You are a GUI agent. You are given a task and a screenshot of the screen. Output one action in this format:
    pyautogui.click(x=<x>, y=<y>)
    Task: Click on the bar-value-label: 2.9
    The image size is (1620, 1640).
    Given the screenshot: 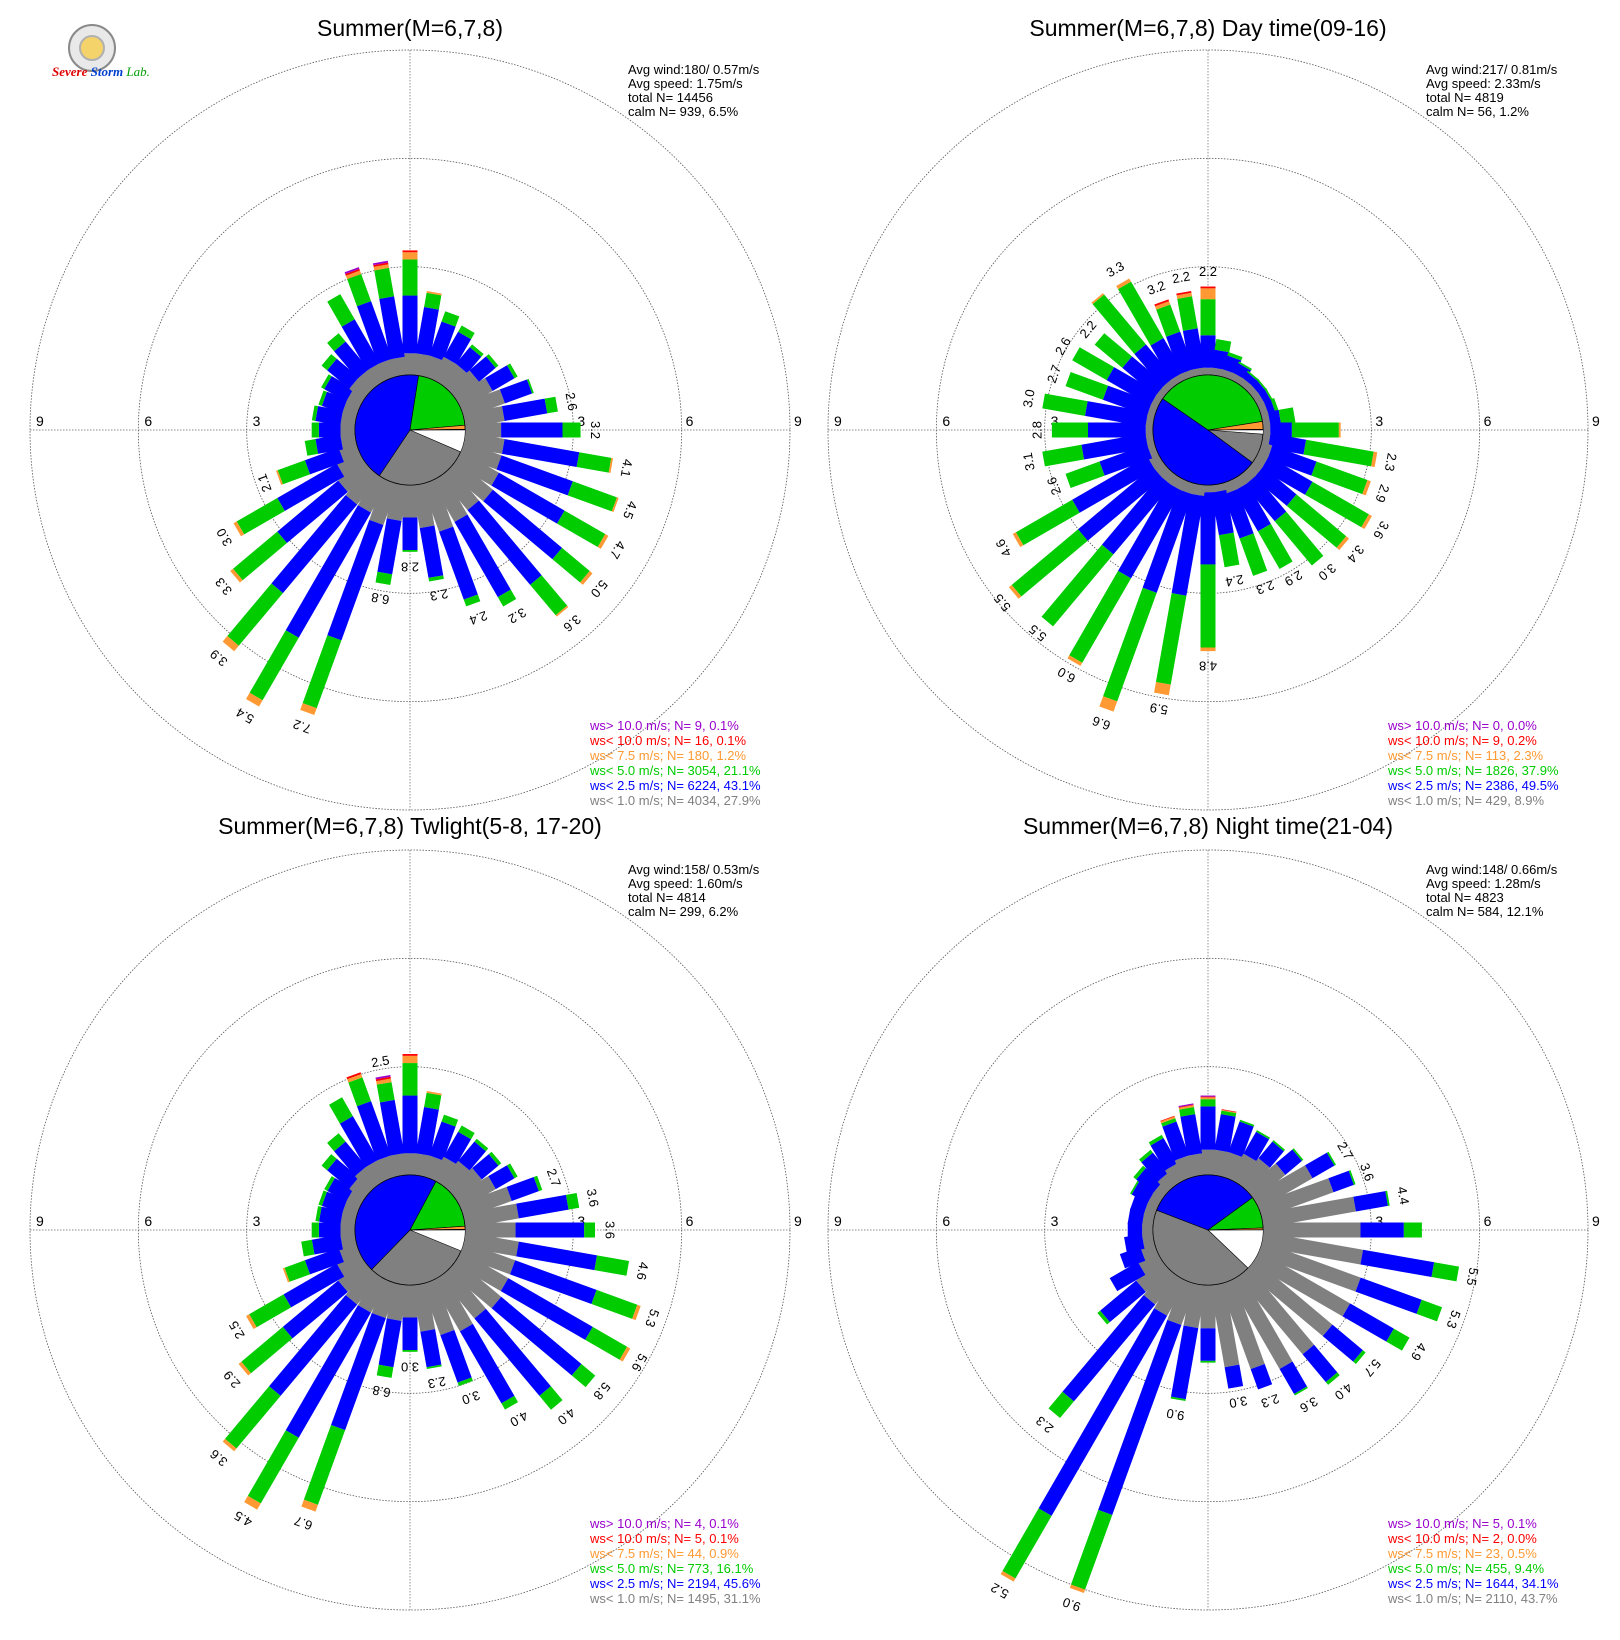 What is the action you would take?
    pyautogui.click(x=231, y=1379)
    